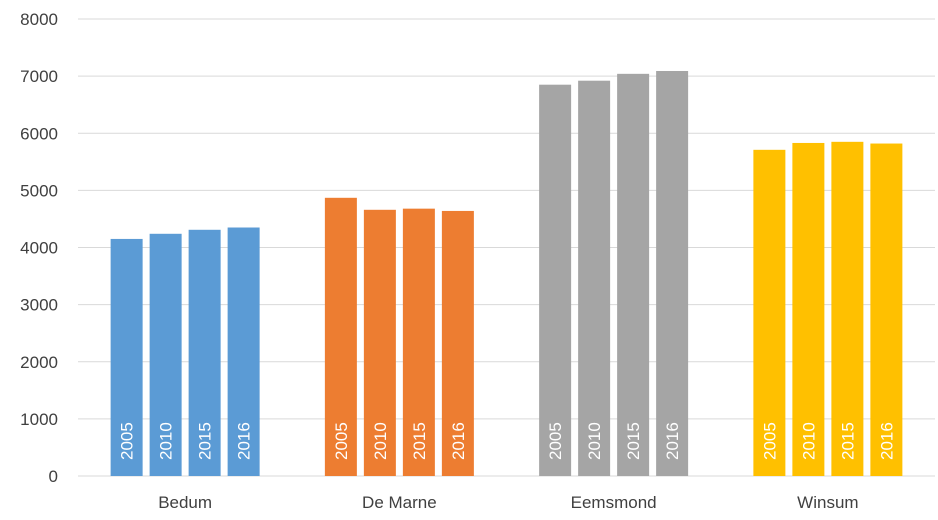  Describe the element at coordinates (508, 502) in the screenshot. I see `x-axis-category-labels: Bedum De Marne Eemsmond Winsum` at that location.